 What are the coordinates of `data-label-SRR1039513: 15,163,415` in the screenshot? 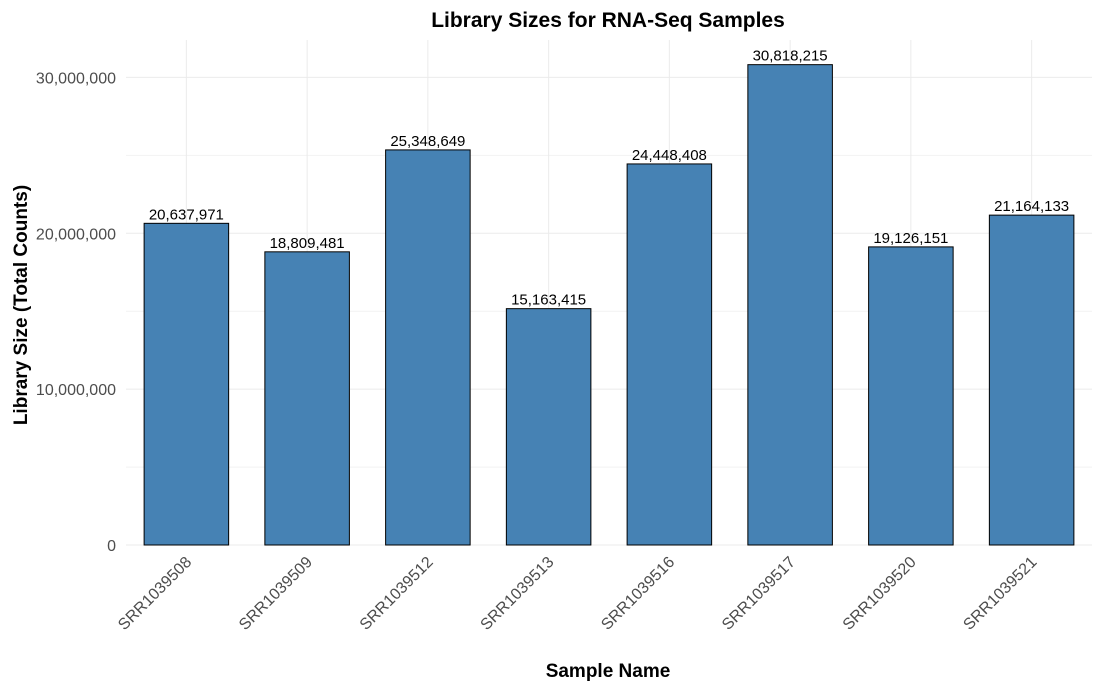 It's located at (548, 300).